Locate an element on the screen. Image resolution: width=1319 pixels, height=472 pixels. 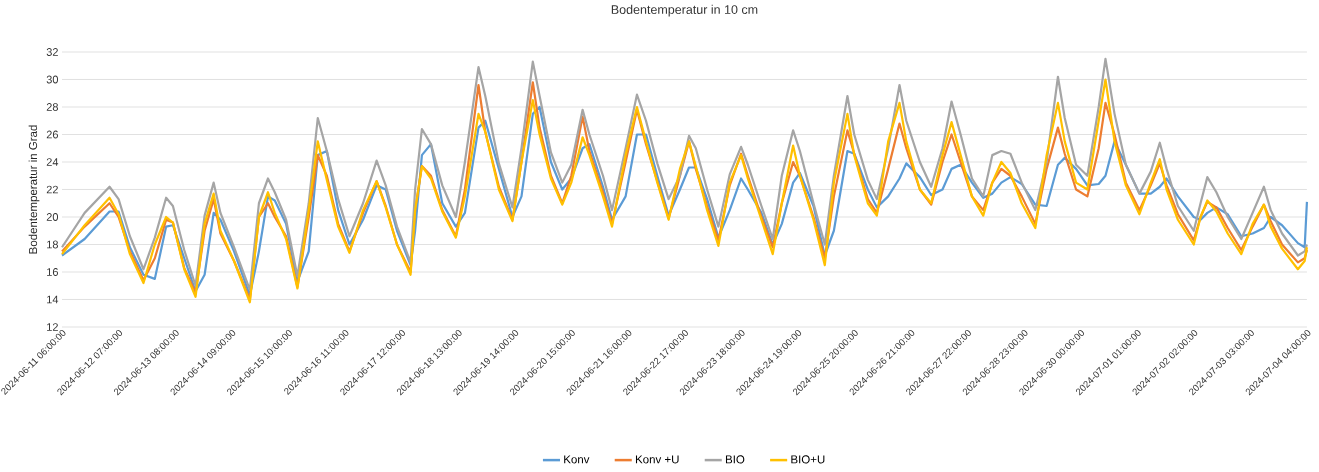
legend-label: BIO+U is located at coordinates (808, 459).